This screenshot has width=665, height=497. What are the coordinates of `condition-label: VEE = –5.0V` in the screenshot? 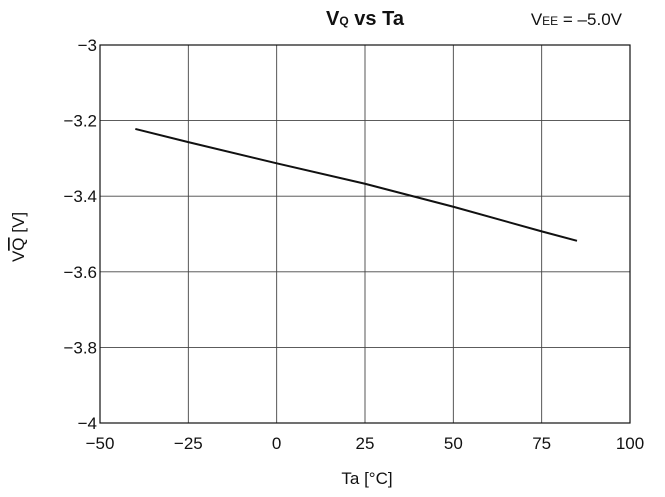 It's located at (577, 19).